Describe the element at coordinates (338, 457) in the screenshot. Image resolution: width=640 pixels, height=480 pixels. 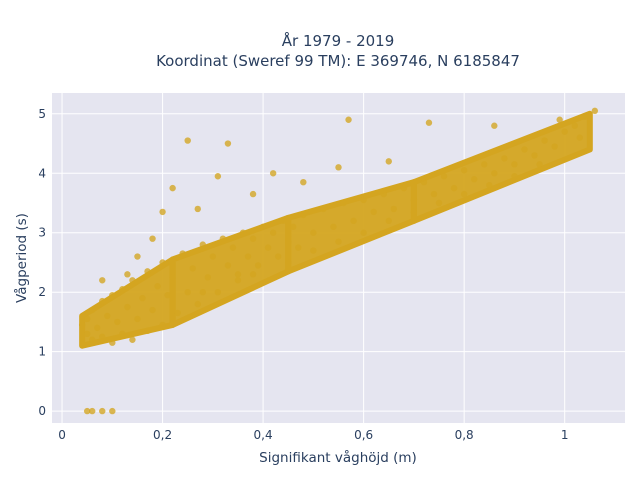
I see `x-axis-title: Signifikant våghöjd (m)` at that location.